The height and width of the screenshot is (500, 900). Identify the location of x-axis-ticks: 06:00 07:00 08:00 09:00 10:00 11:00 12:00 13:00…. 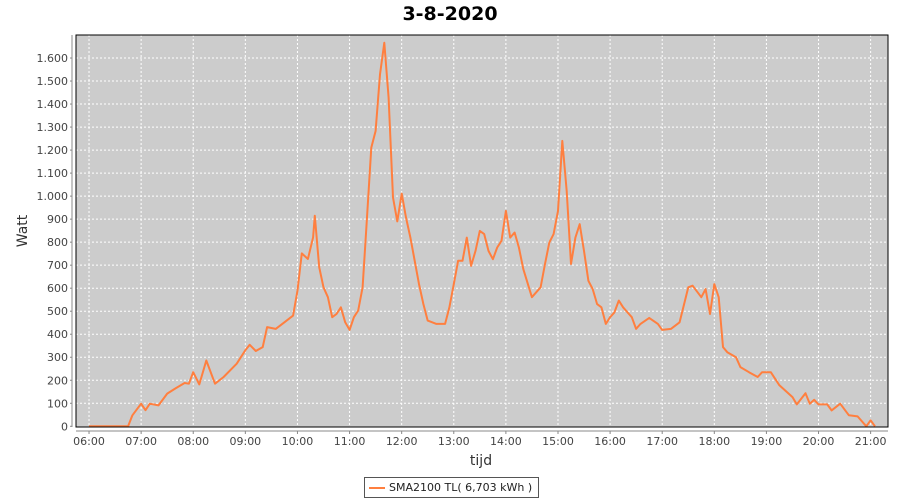
(480, 439).